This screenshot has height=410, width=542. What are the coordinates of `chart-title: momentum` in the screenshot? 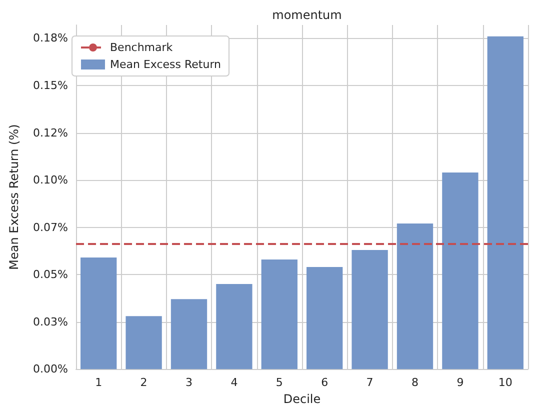 It's located at (307, 15).